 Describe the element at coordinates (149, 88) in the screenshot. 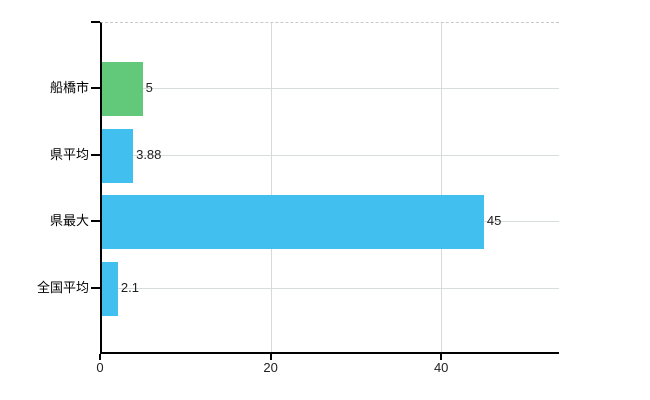

I see `bar-value-label: 5` at that location.